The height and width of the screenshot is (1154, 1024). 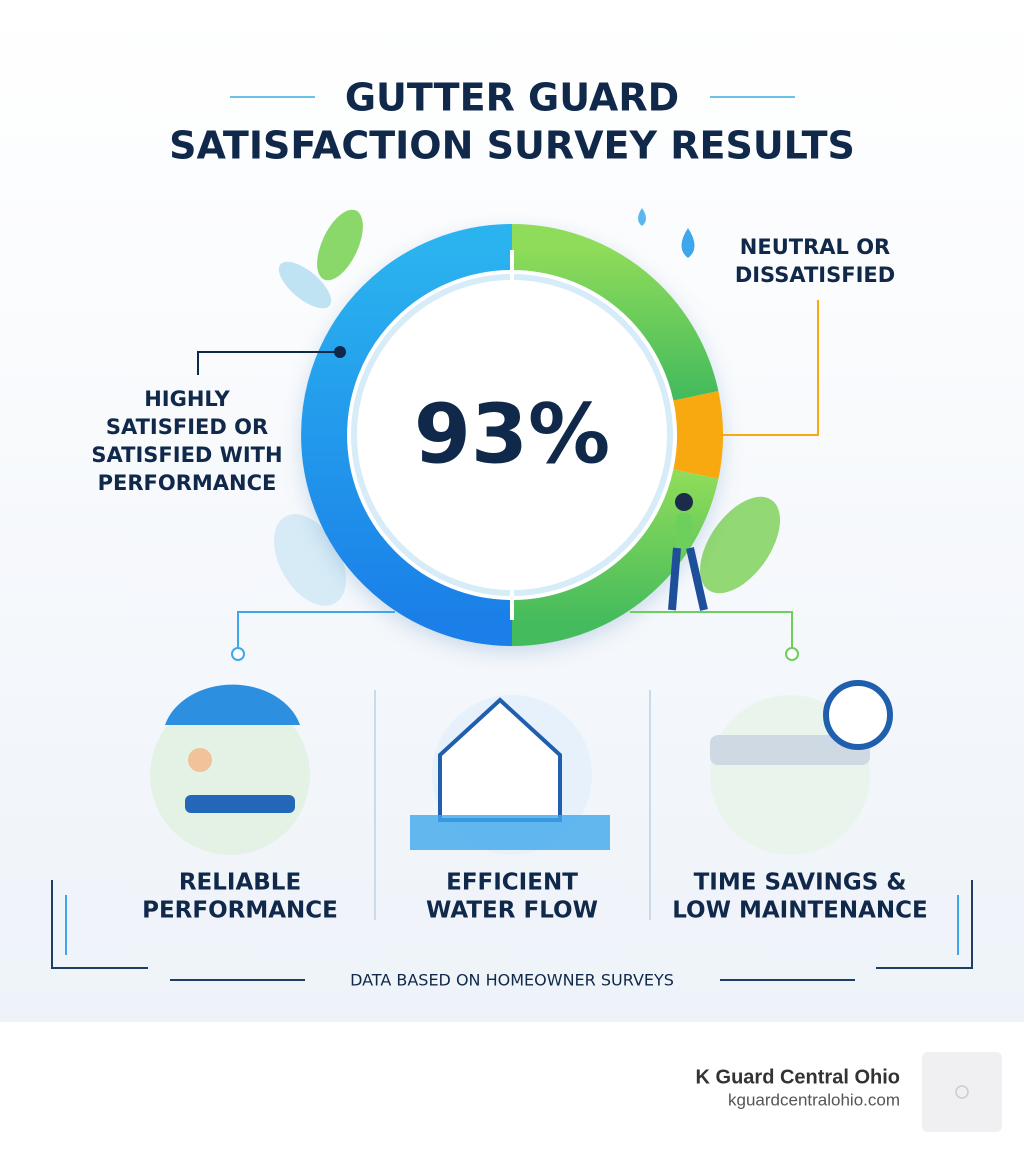 I want to click on feature-label: TIME SAVINGS &, so click(x=800, y=883).